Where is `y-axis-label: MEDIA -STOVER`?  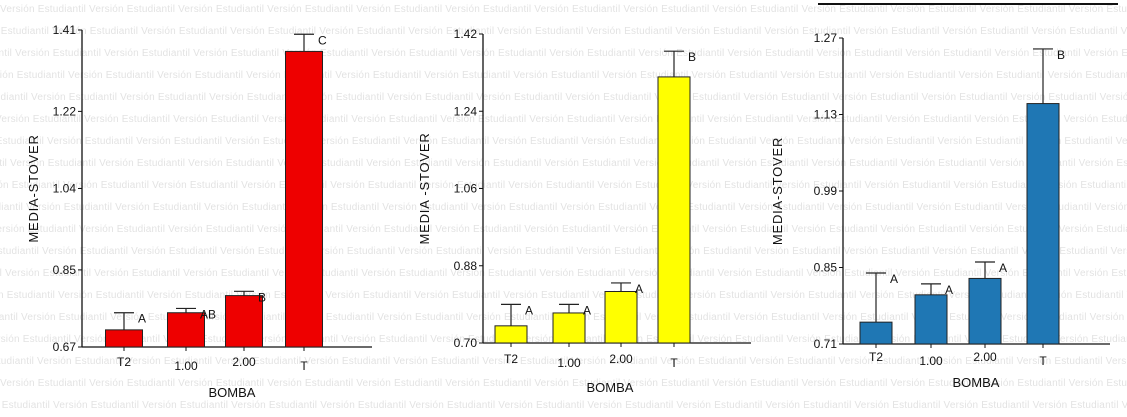
y-axis-label: MEDIA -STOVER is located at coordinates (424, 188).